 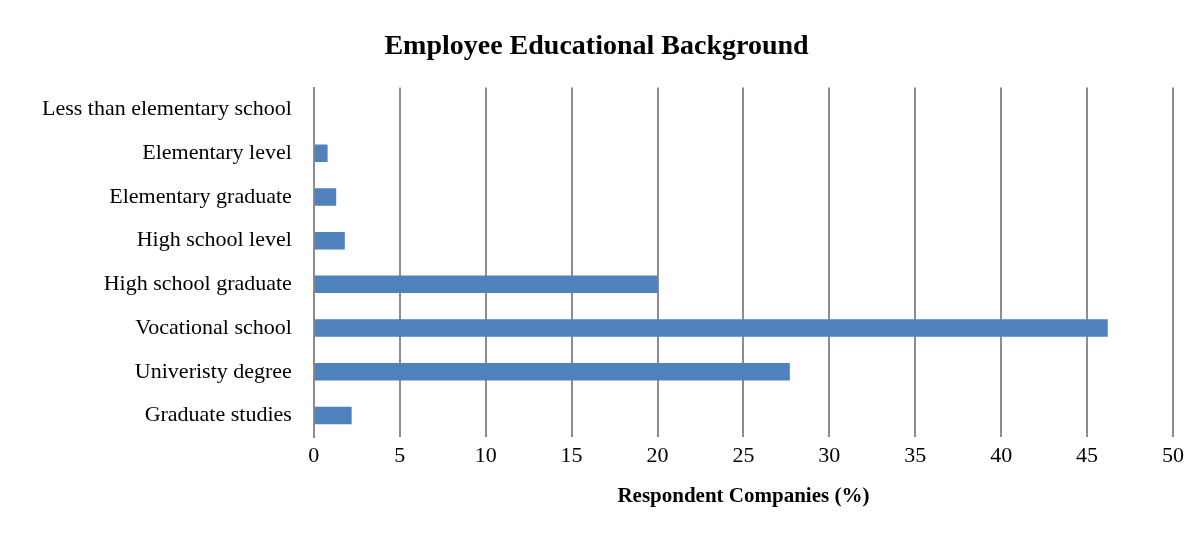 I want to click on x-tick-label: 30, so click(x=829, y=455).